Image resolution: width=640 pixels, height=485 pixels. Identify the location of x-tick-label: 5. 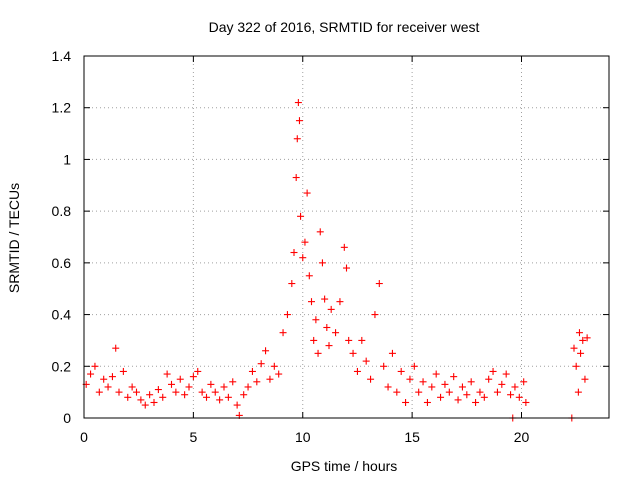
(193, 437).